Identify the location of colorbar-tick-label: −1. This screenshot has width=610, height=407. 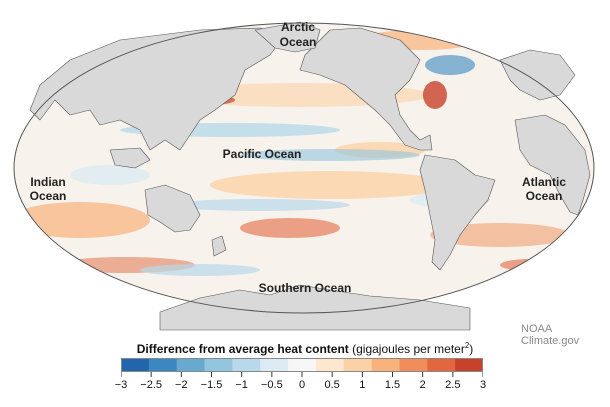
(241, 385).